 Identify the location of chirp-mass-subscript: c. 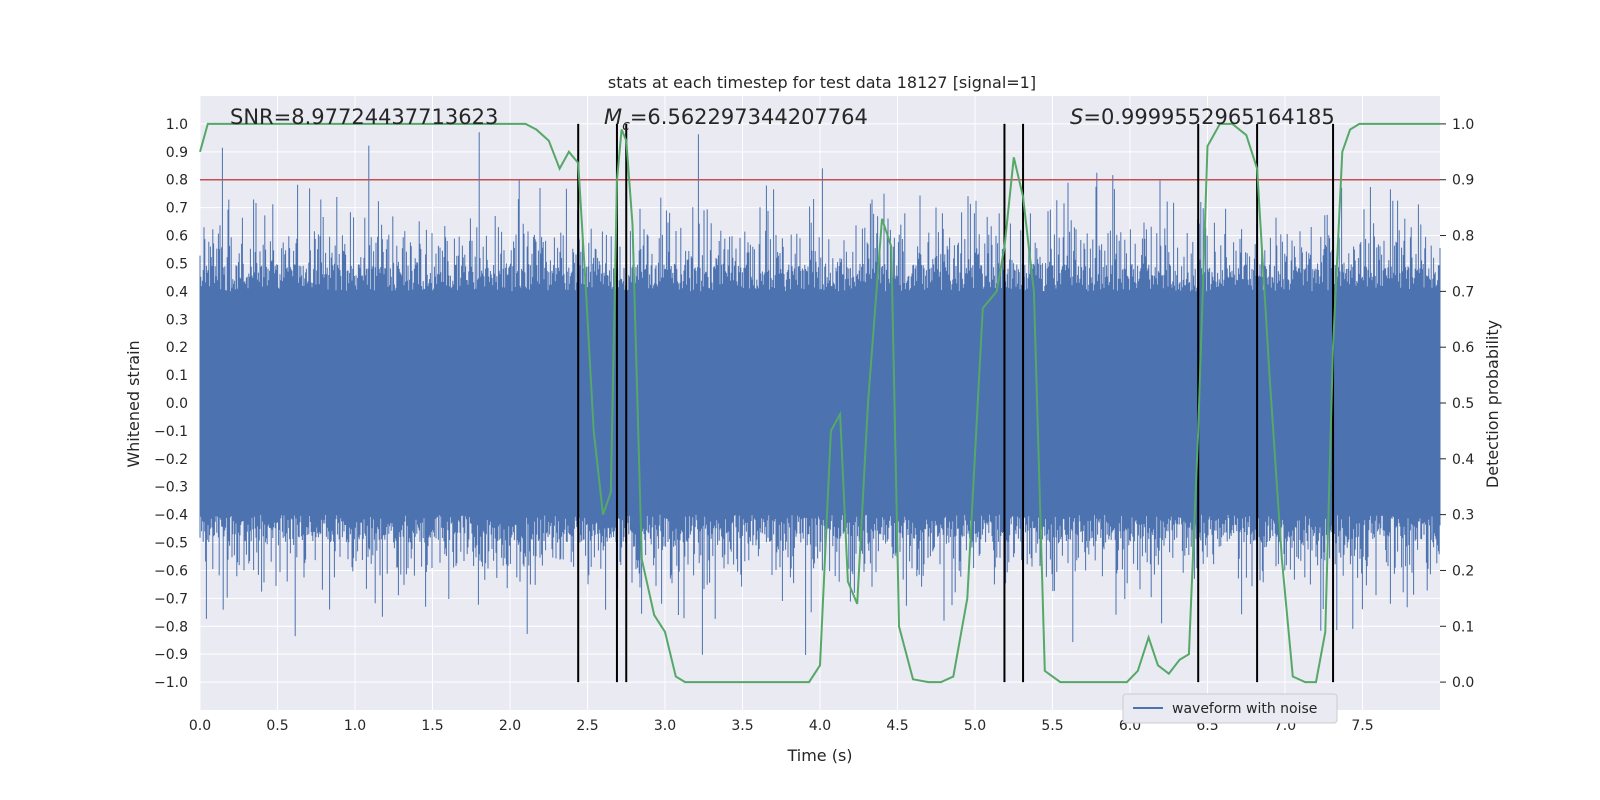
(626, 126).